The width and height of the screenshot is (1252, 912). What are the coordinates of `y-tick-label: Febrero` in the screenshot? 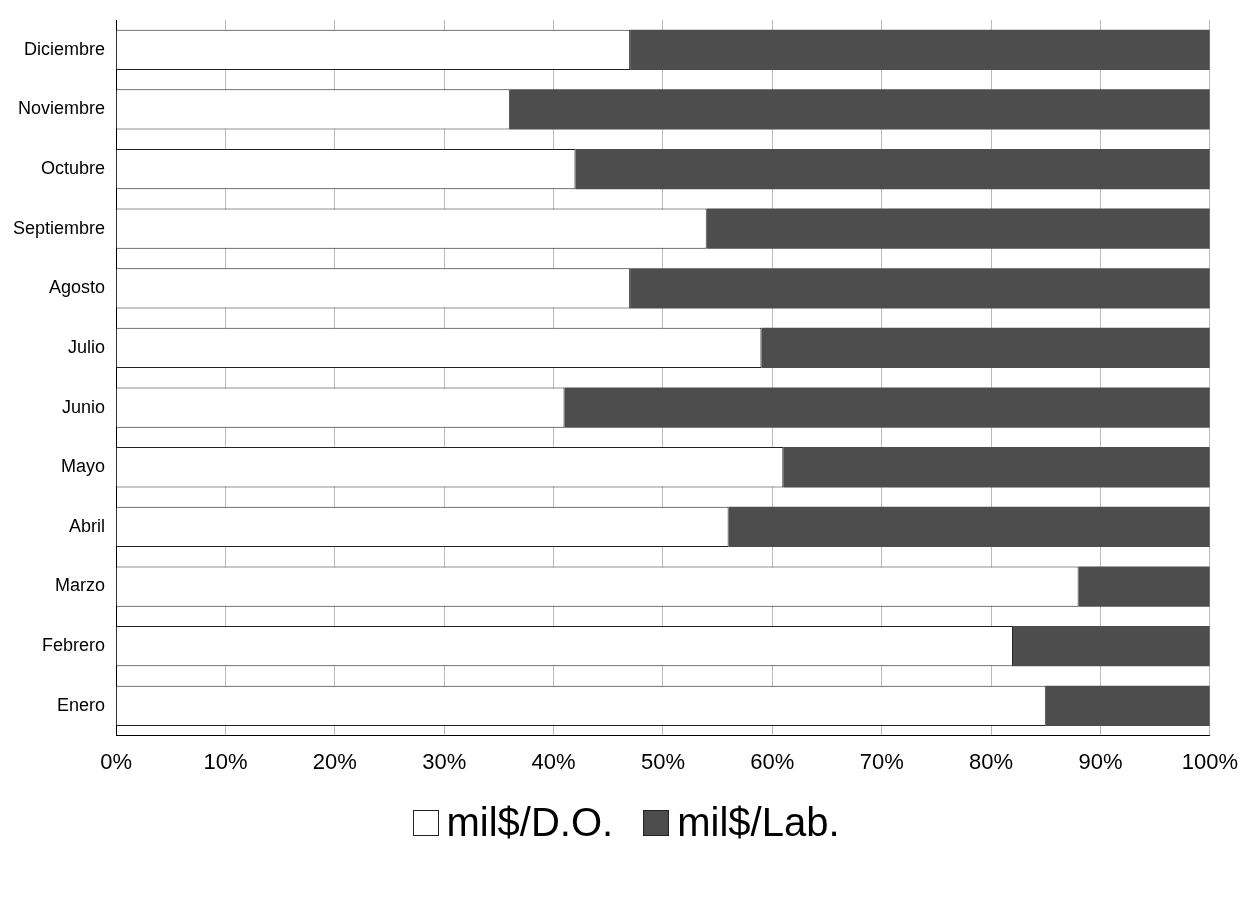 It's located at (74, 645).